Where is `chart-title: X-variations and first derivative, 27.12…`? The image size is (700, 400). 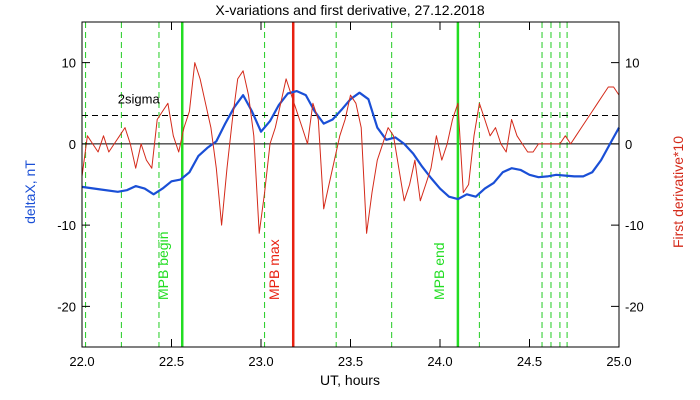 chart-title: X-variations and first derivative, 27.12… is located at coordinates (349, 10).